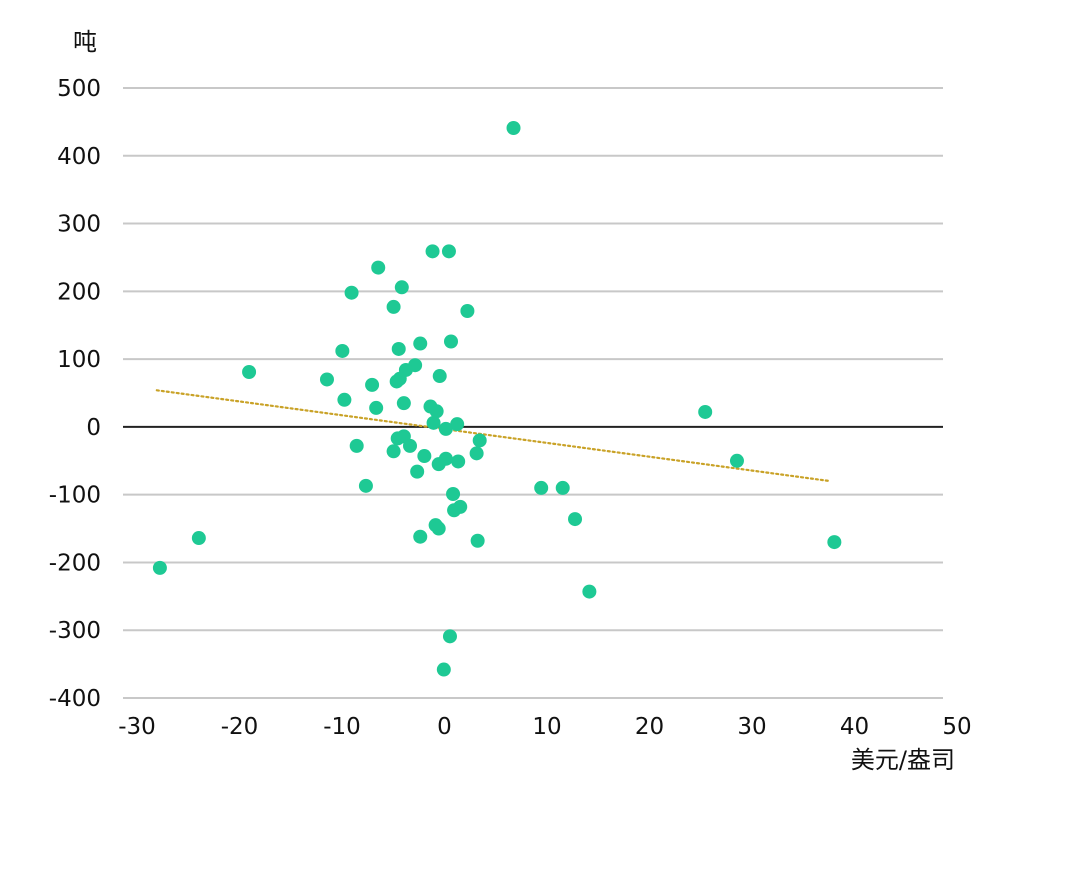 This screenshot has height=870, width=1080. Describe the element at coordinates (444, 727) in the screenshot. I see `x-tick-label: 0` at that location.